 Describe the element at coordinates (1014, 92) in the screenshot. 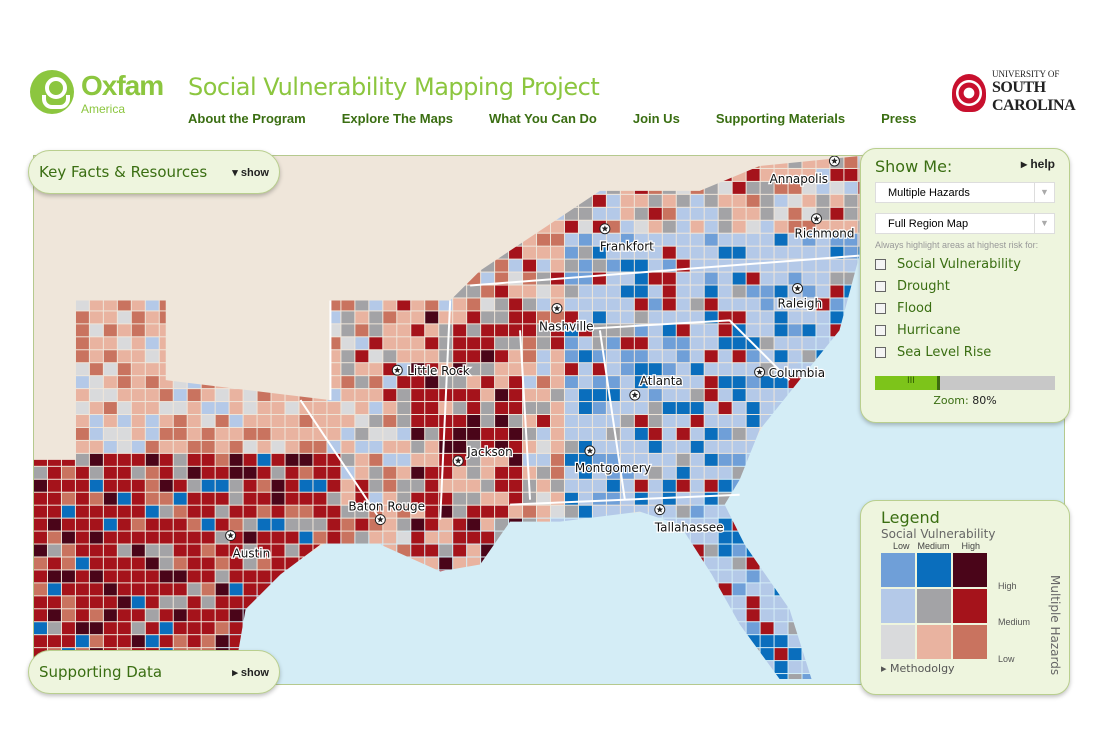

I see `usc-logo: UNIVERSITY OF SOUTH CAROLINA` at that location.